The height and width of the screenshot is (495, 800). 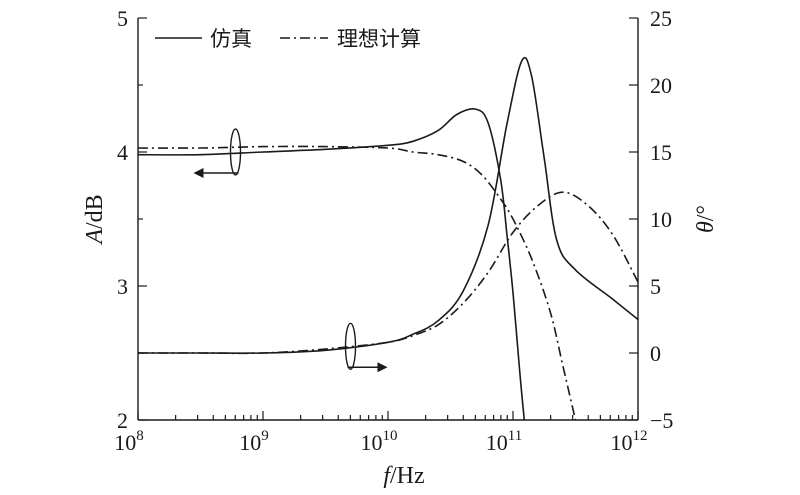 I want to click on legend-label-sim: 仿真, so click(x=231, y=39).